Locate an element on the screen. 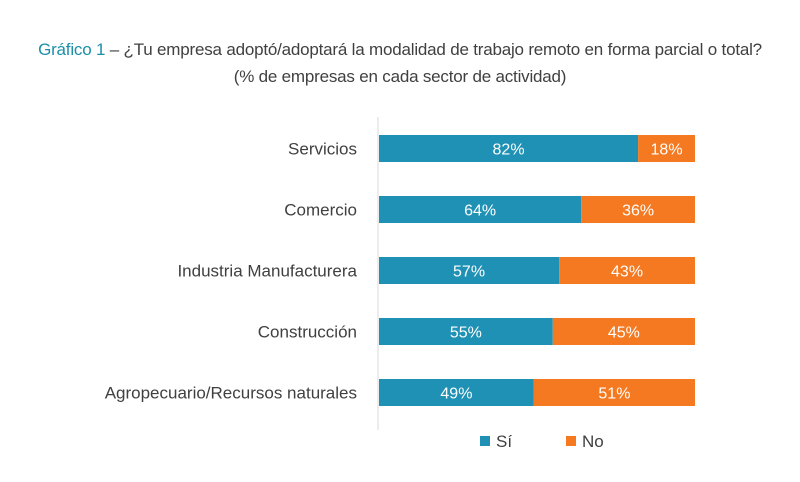 The image size is (800, 482). bar-si-construccion is located at coordinates (466, 331).